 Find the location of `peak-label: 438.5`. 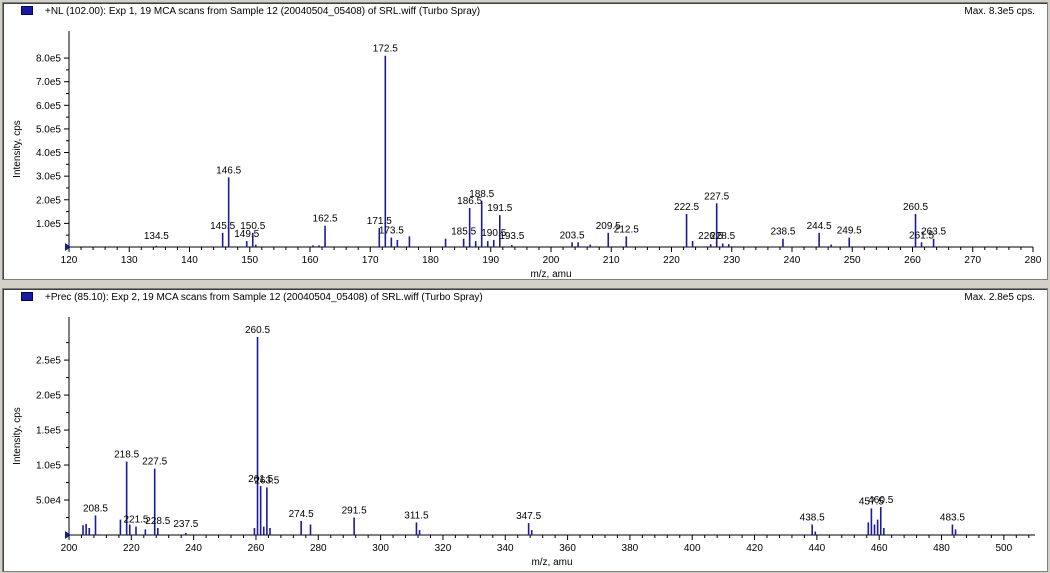

peak-label: 438.5 is located at coordinates (812, 518).